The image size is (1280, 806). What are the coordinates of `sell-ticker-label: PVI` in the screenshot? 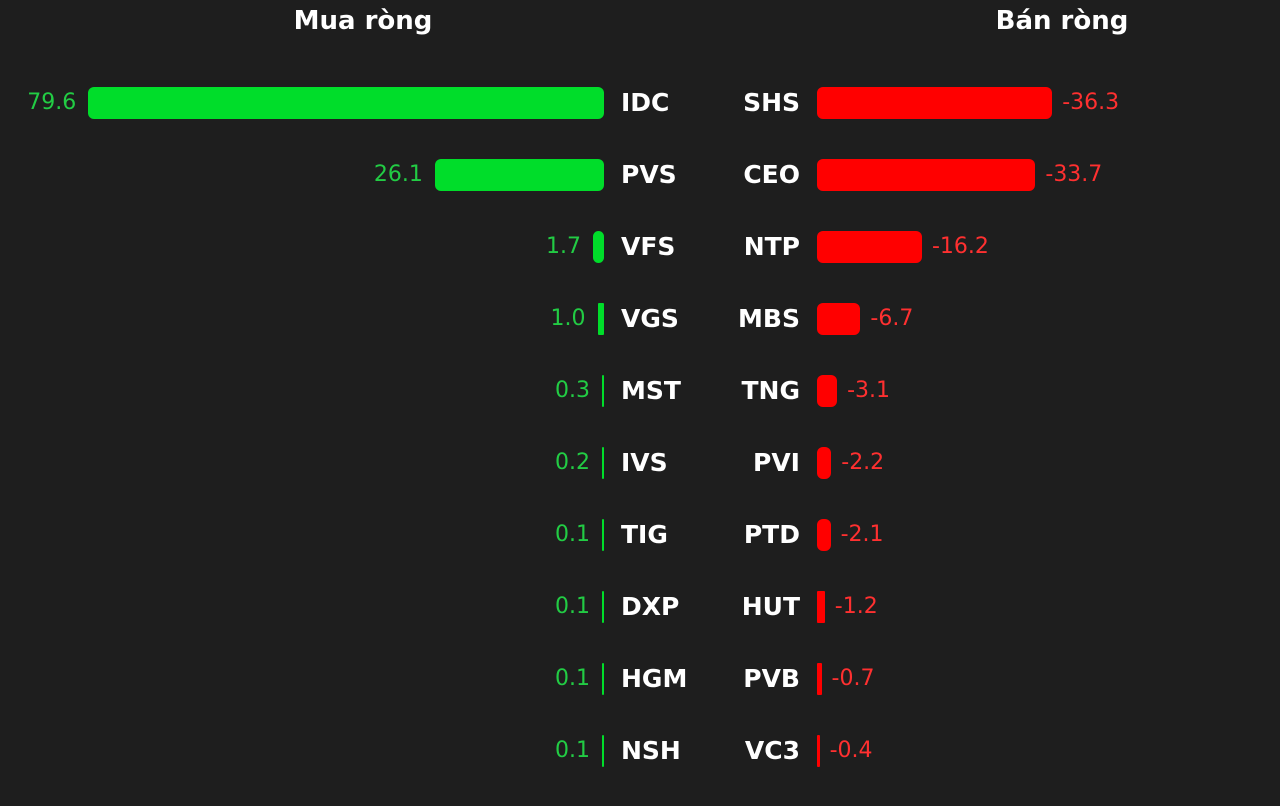 It's located at (776, 462).